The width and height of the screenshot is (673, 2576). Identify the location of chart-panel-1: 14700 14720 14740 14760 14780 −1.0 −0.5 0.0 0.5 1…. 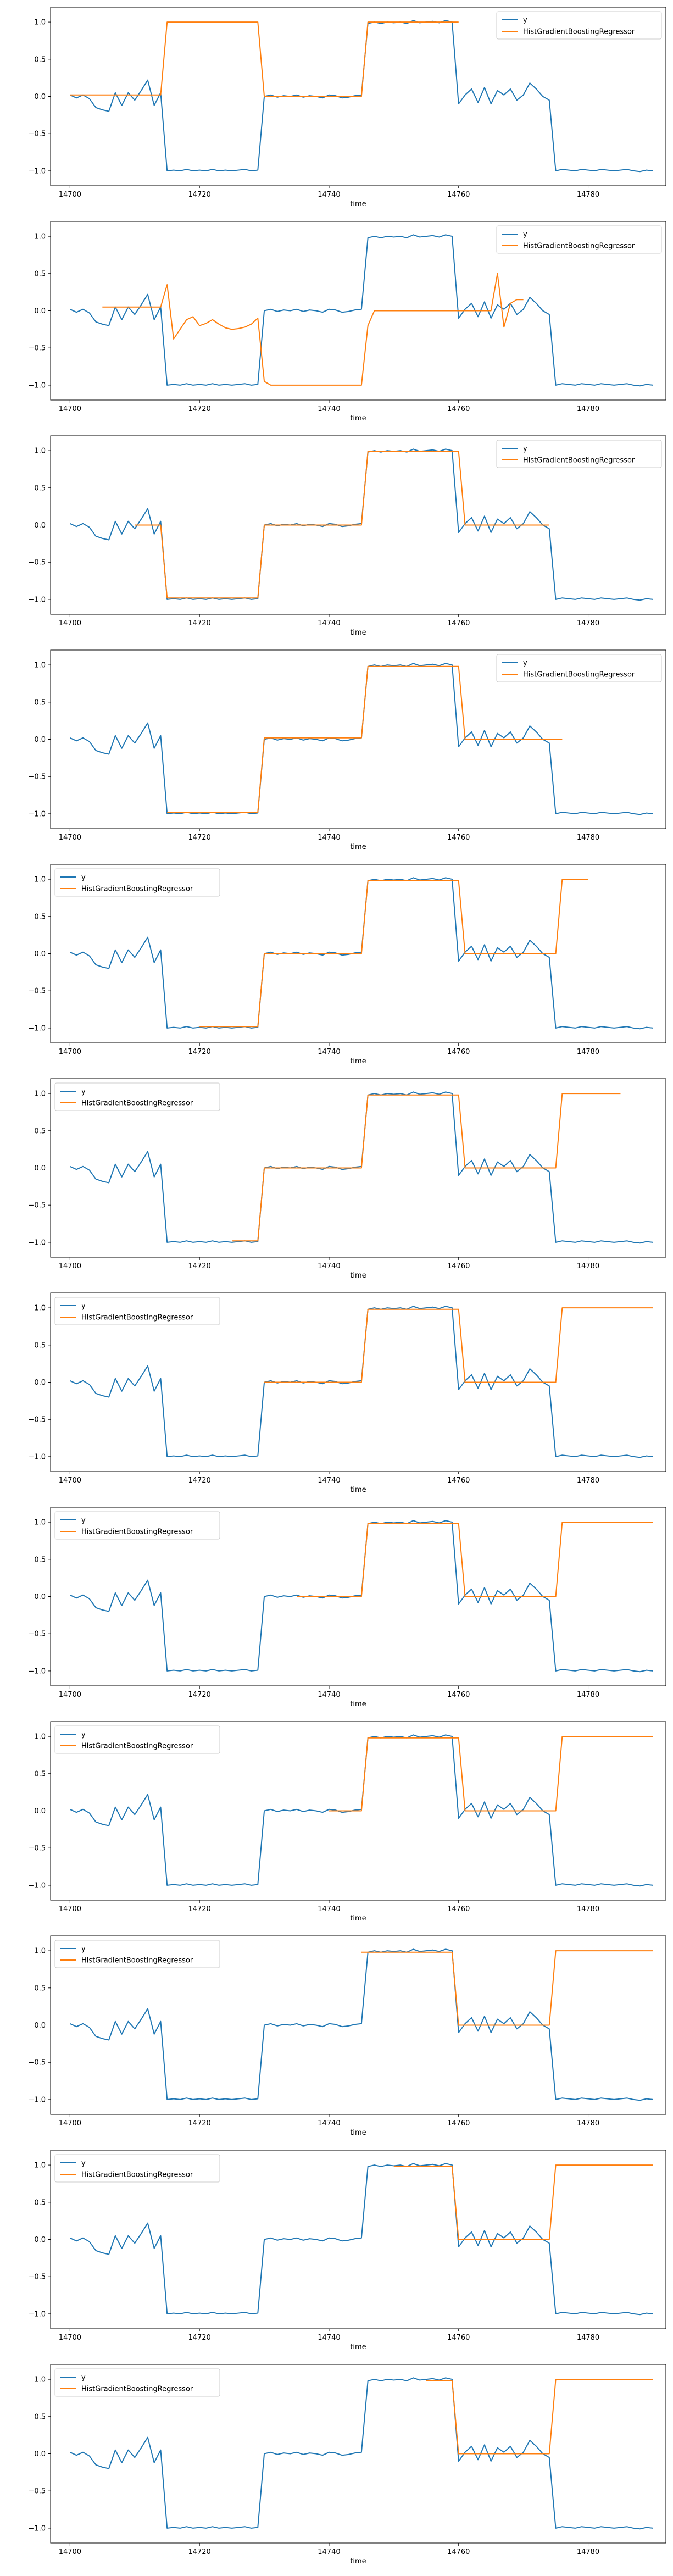
(347, 107).